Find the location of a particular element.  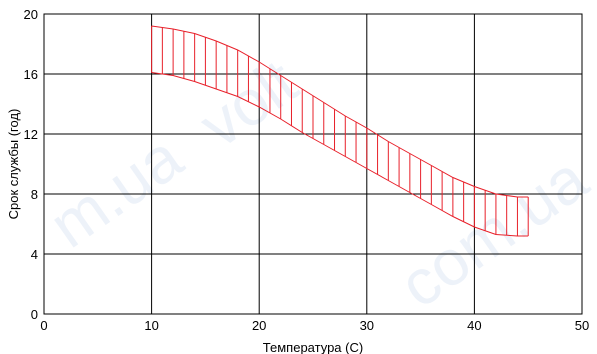

x-tick-label: 30 is located at coordinates (367, 325).